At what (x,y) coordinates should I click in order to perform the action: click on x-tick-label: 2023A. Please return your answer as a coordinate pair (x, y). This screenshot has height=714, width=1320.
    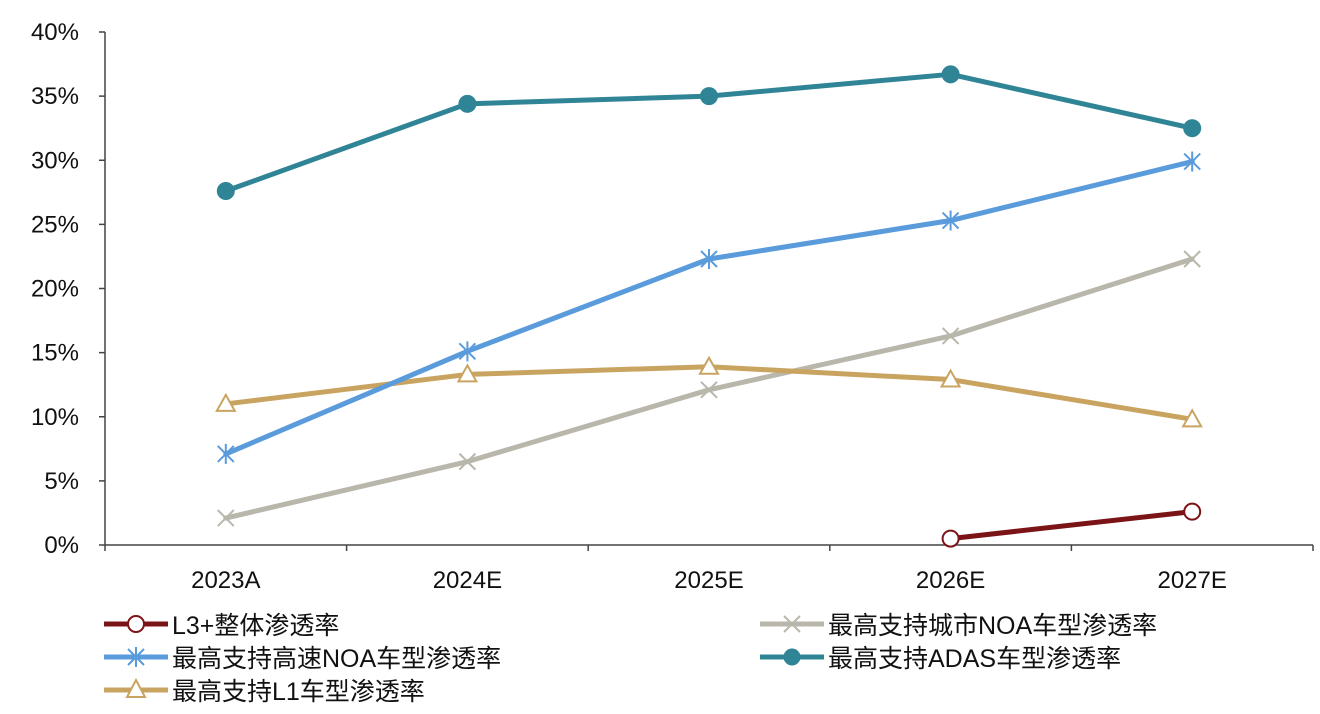
    Looking at the image, I should click on (225, 580).